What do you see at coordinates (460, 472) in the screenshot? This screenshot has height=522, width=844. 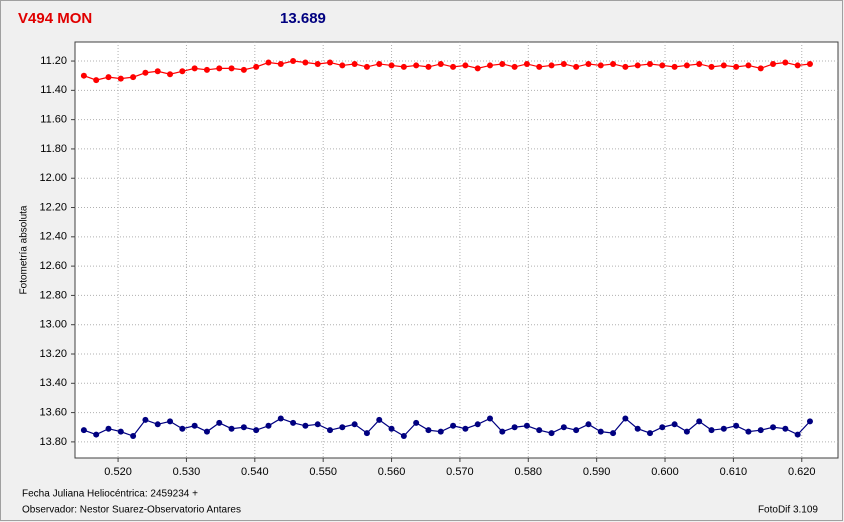 I see `x-tick-label: 0.570` at bounding box center [460, 472].